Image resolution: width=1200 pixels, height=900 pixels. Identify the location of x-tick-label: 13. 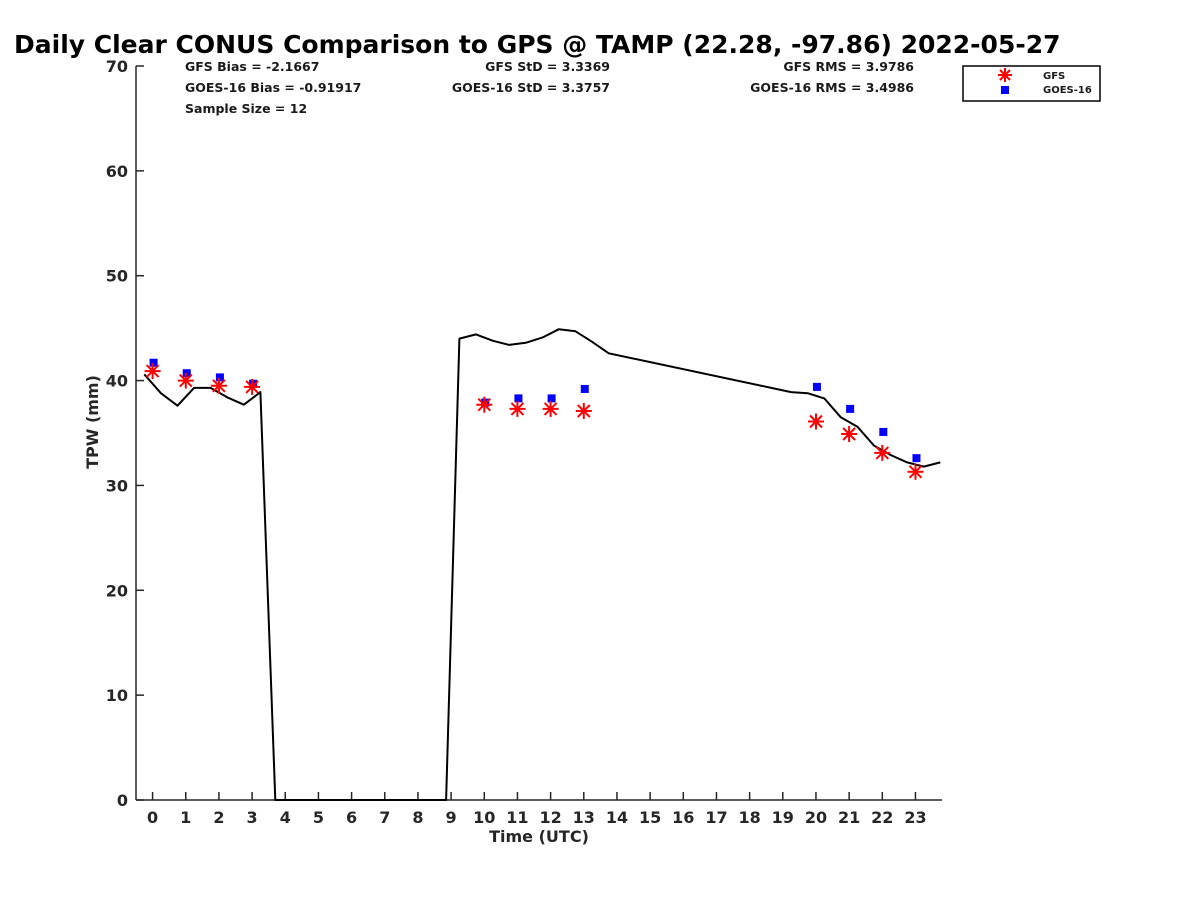
(584, 817).